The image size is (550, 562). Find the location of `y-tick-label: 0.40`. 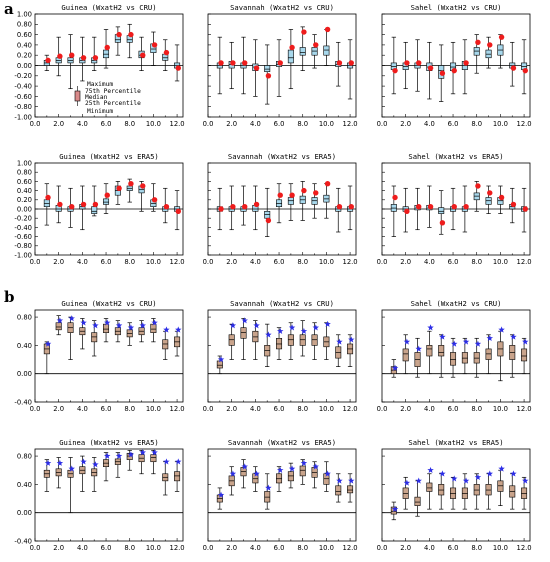

y-tick-label: 0.40 is located at coordinates (24, 191).